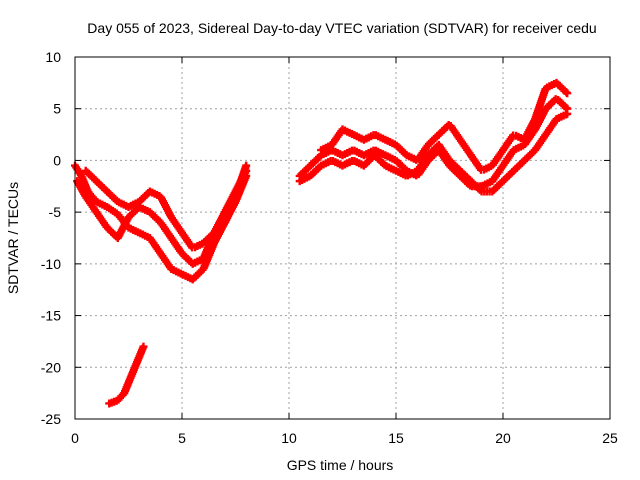 The image size is (640, 480). I want to click on x-tick-label: 5, so click(182, 438).